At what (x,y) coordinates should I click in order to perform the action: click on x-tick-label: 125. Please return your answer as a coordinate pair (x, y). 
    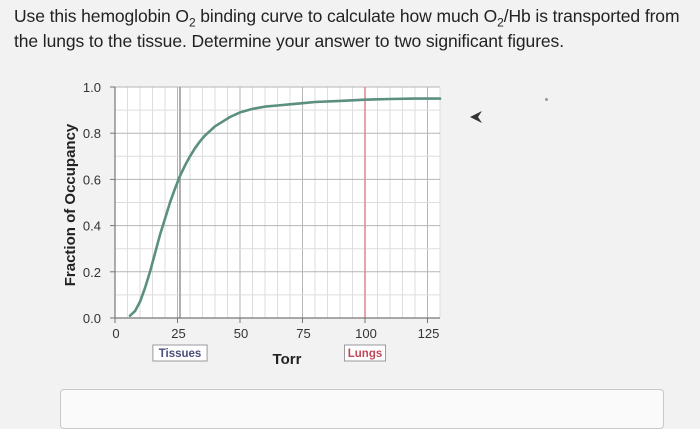
    Looking at the image, I should click on (429, 333).